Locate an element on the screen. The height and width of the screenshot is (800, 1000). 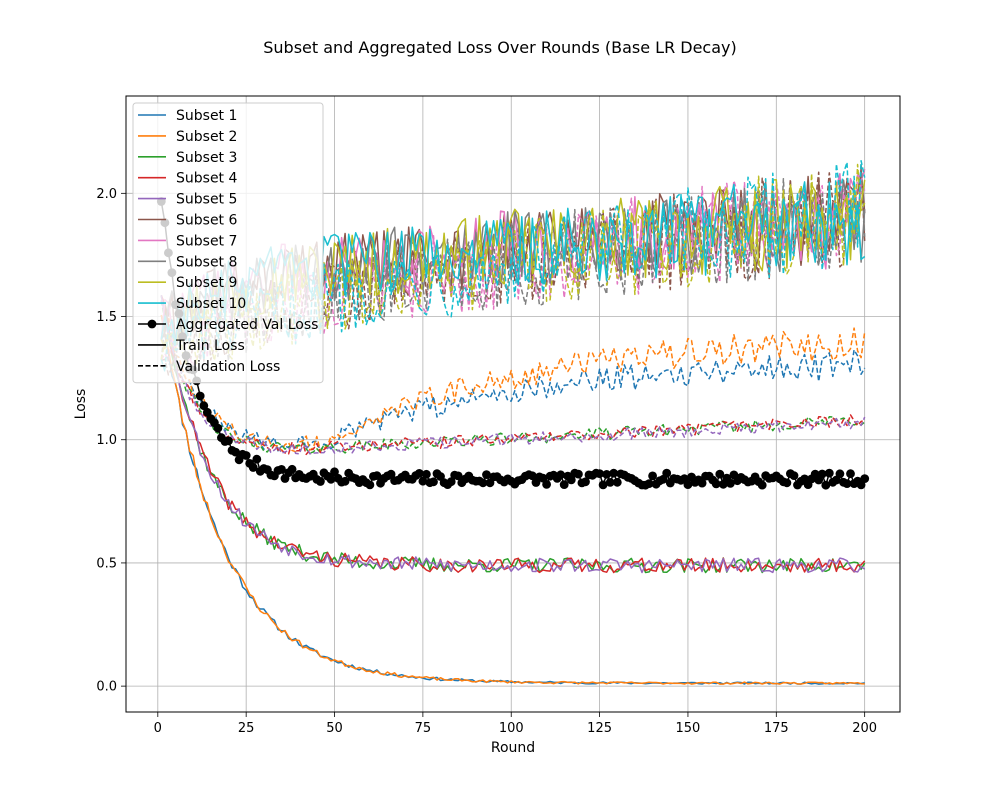
x-tick-label: 175 is located at coordinates (776, 728).